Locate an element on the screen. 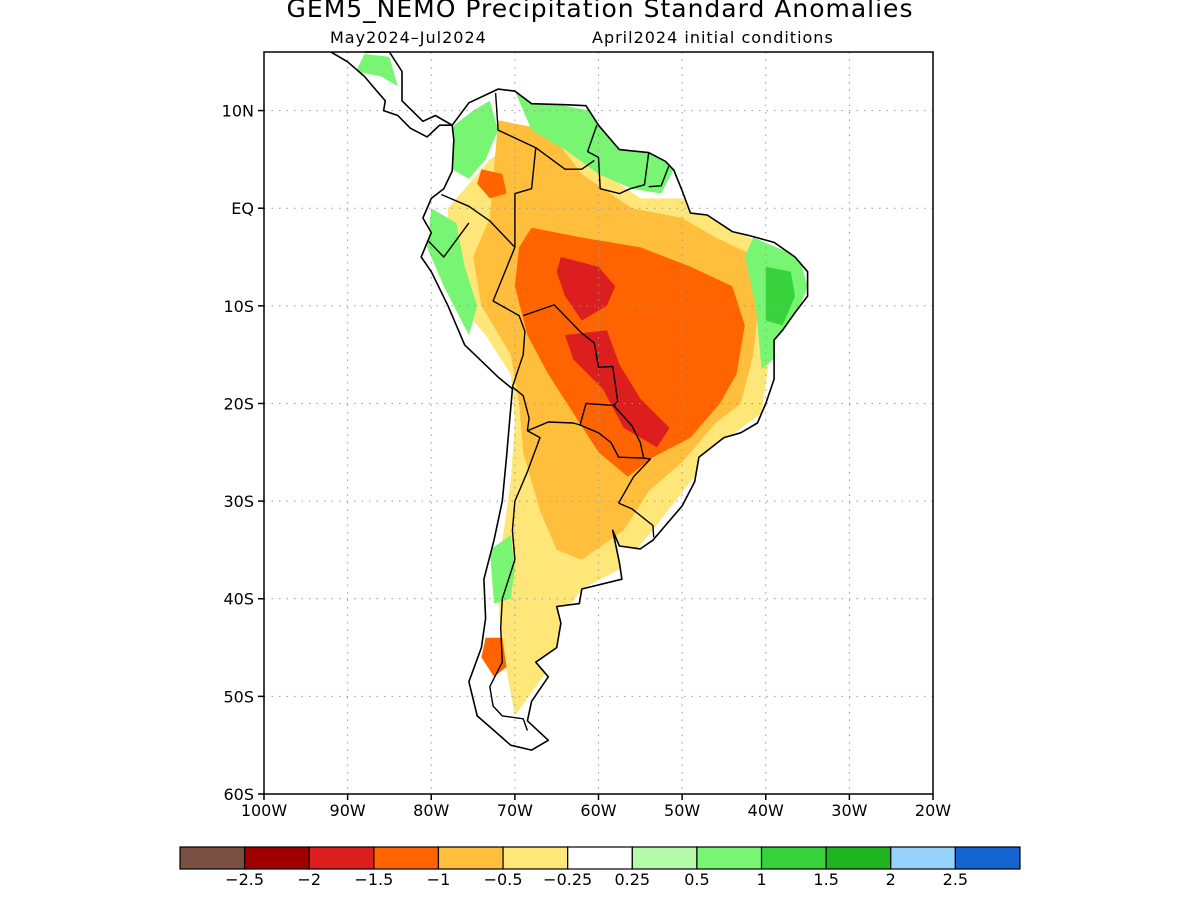 The image size is (1200, 900). initial-conditions: April2024 initial conditions is located at coordinates (713, 37).